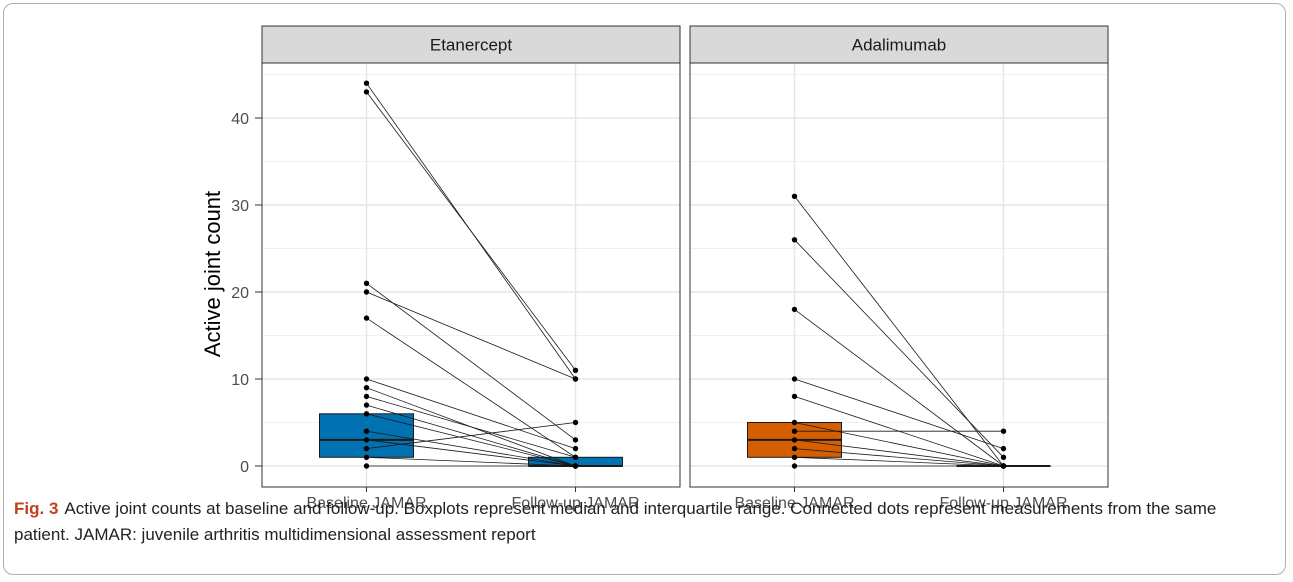 The width and height of the screenshot is (1293, 582). I want to click on panel-strip, so click(899, 44).